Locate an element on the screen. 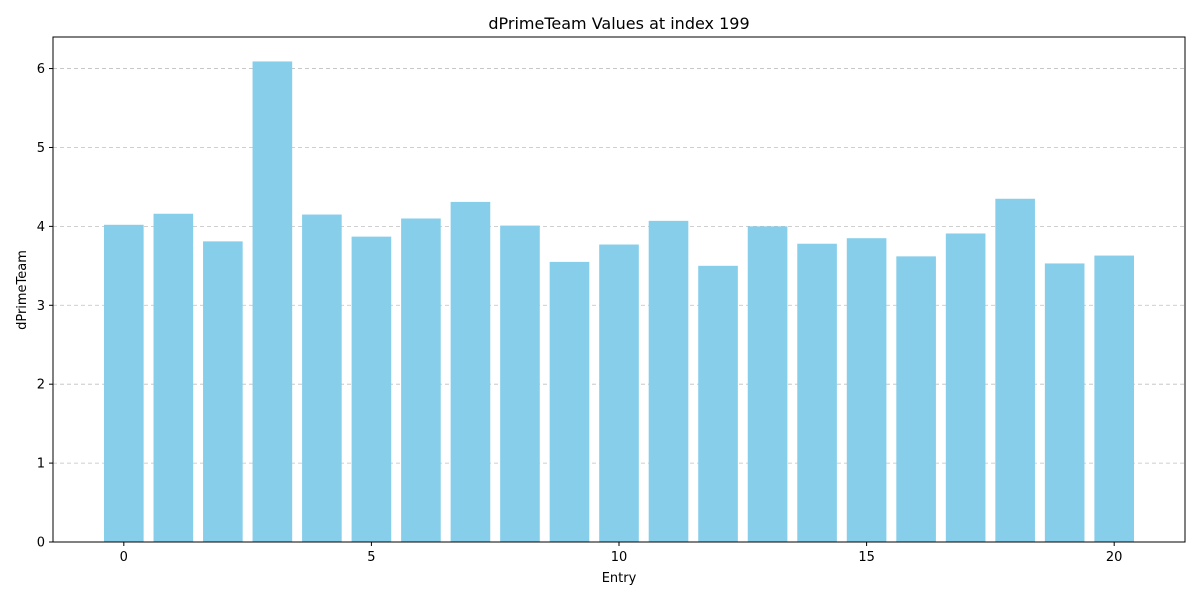  y-tick-label: 4 is located at coordinates (41, 227).